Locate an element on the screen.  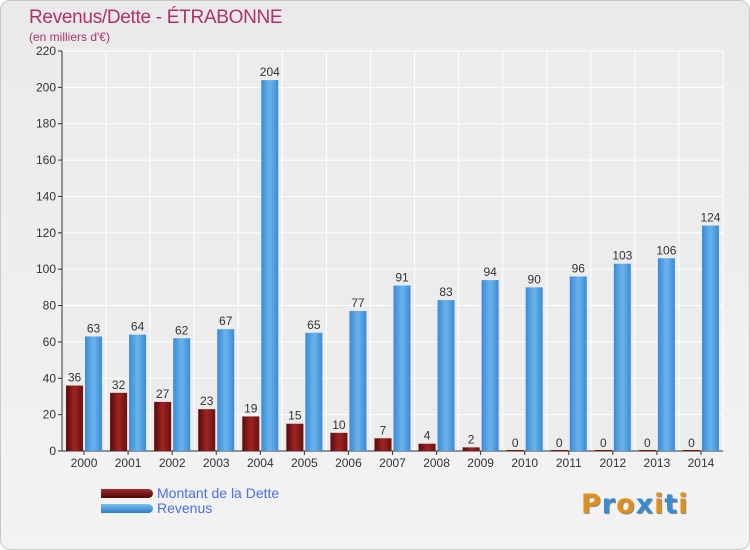
logo-letter: x is located at coordinates (645, 504).